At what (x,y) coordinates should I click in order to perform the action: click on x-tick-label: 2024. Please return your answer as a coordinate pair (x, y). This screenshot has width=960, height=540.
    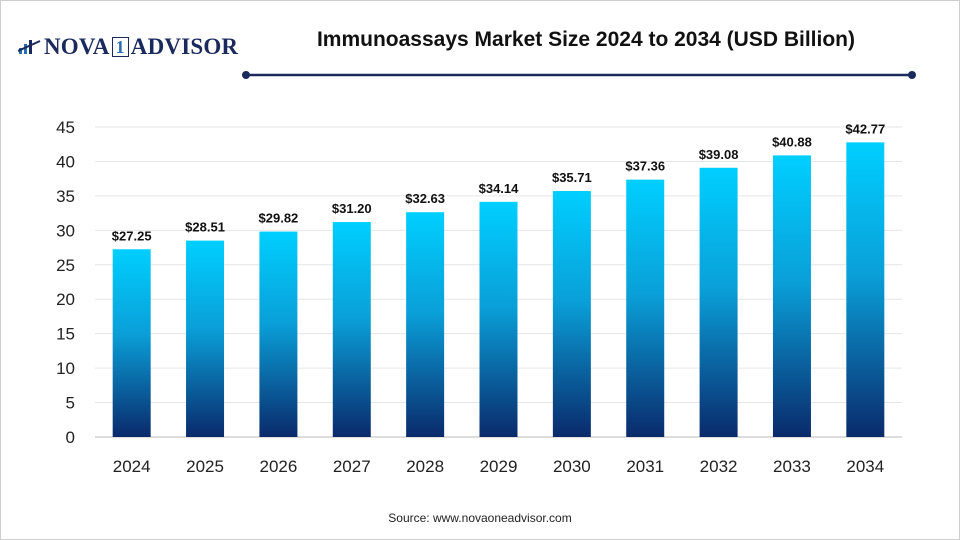
    Looking at the image, I should click on (132, 466).